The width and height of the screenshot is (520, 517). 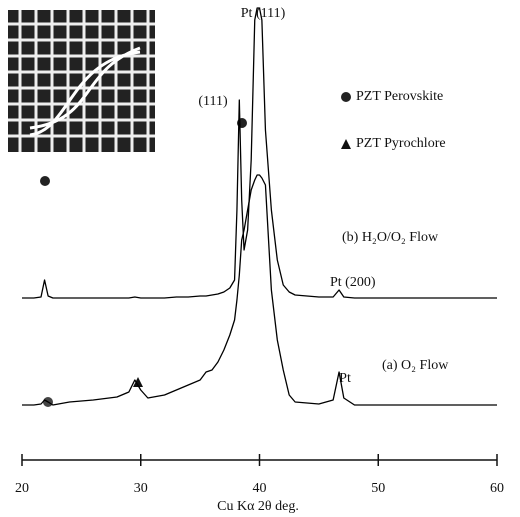 What do you see at coordinates (81, 81) in the screenshot?
I see `inset-image` at bounding box center [81, 81].